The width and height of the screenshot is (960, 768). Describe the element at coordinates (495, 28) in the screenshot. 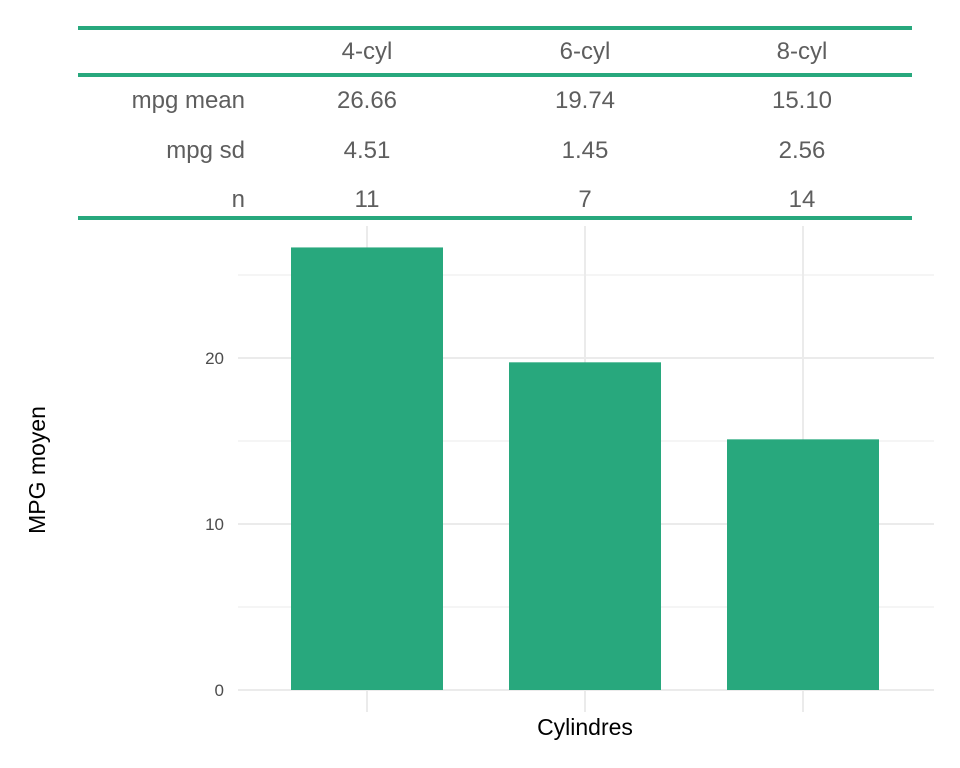

I see `table-top-rule` at that location.